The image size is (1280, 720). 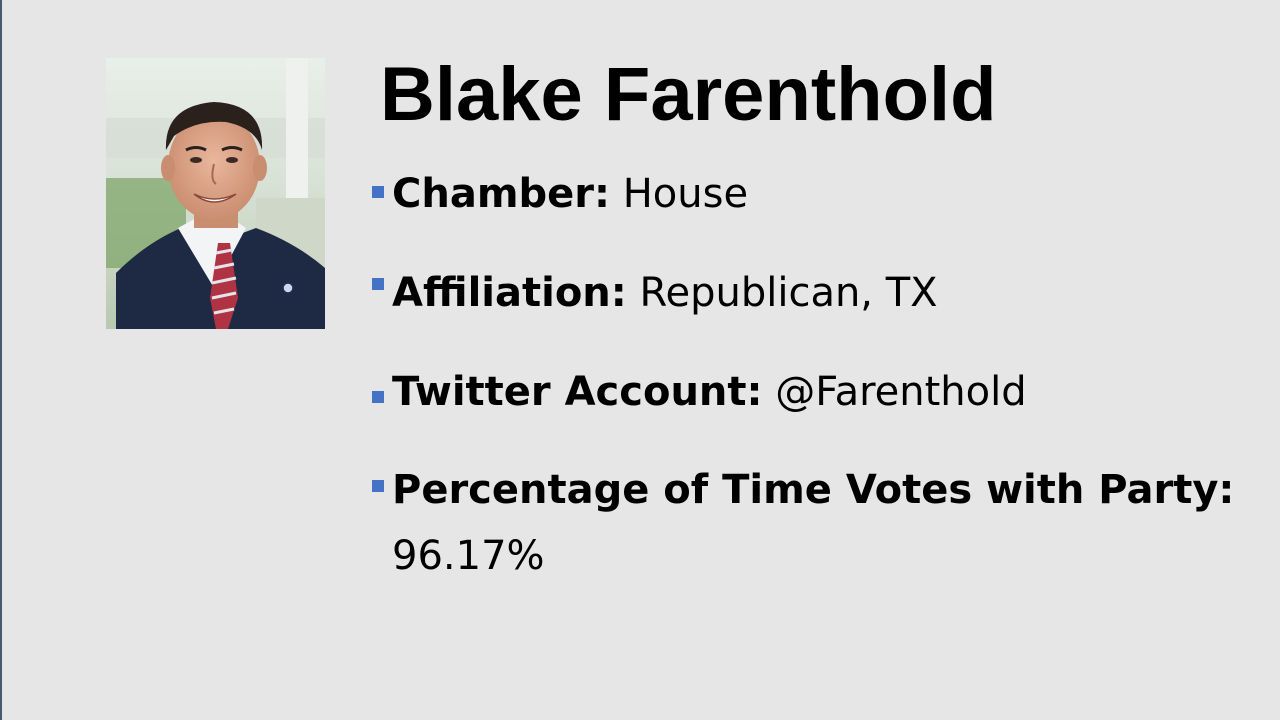 I want to click on bullet-label: Percentage of Time Votes with Party:, so click(x=813, y=490).